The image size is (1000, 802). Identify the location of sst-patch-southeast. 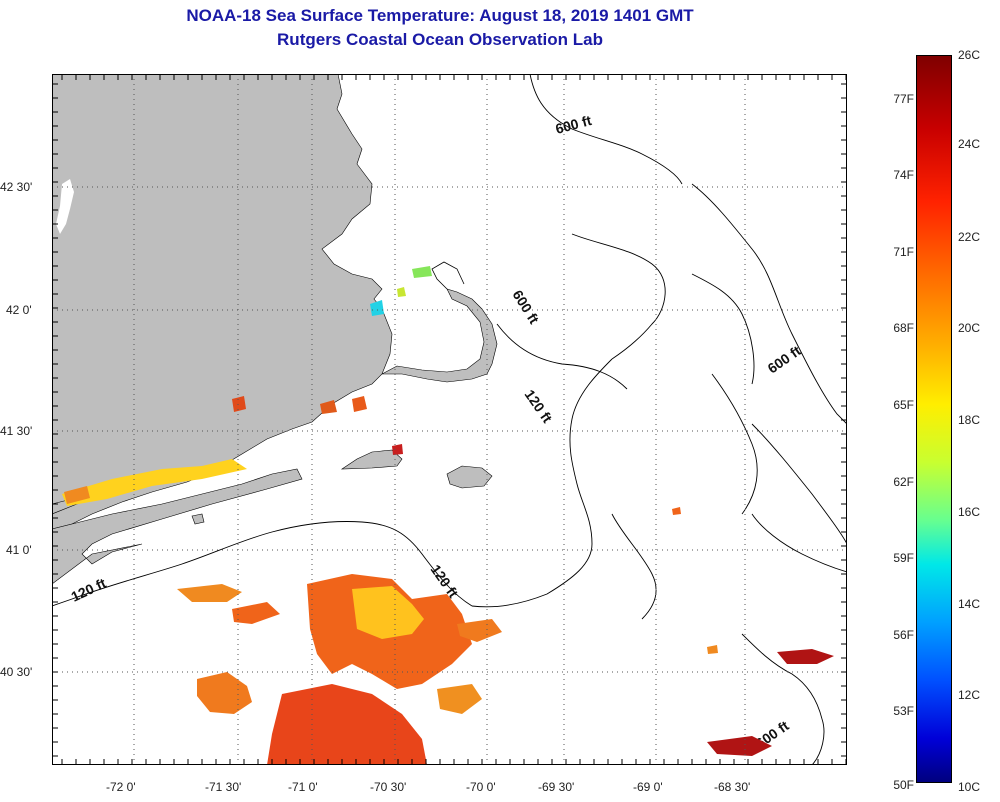
(739, 746).